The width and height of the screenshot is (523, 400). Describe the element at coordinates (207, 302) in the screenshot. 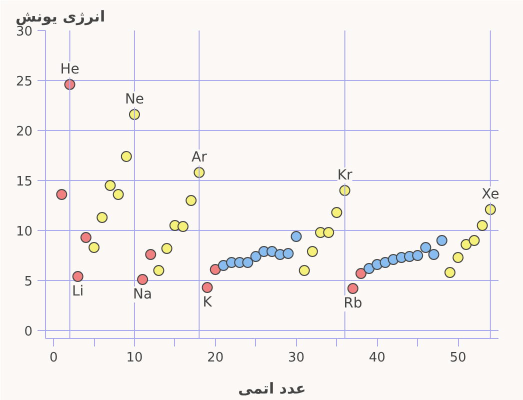

I see `annotation: K` at that location.